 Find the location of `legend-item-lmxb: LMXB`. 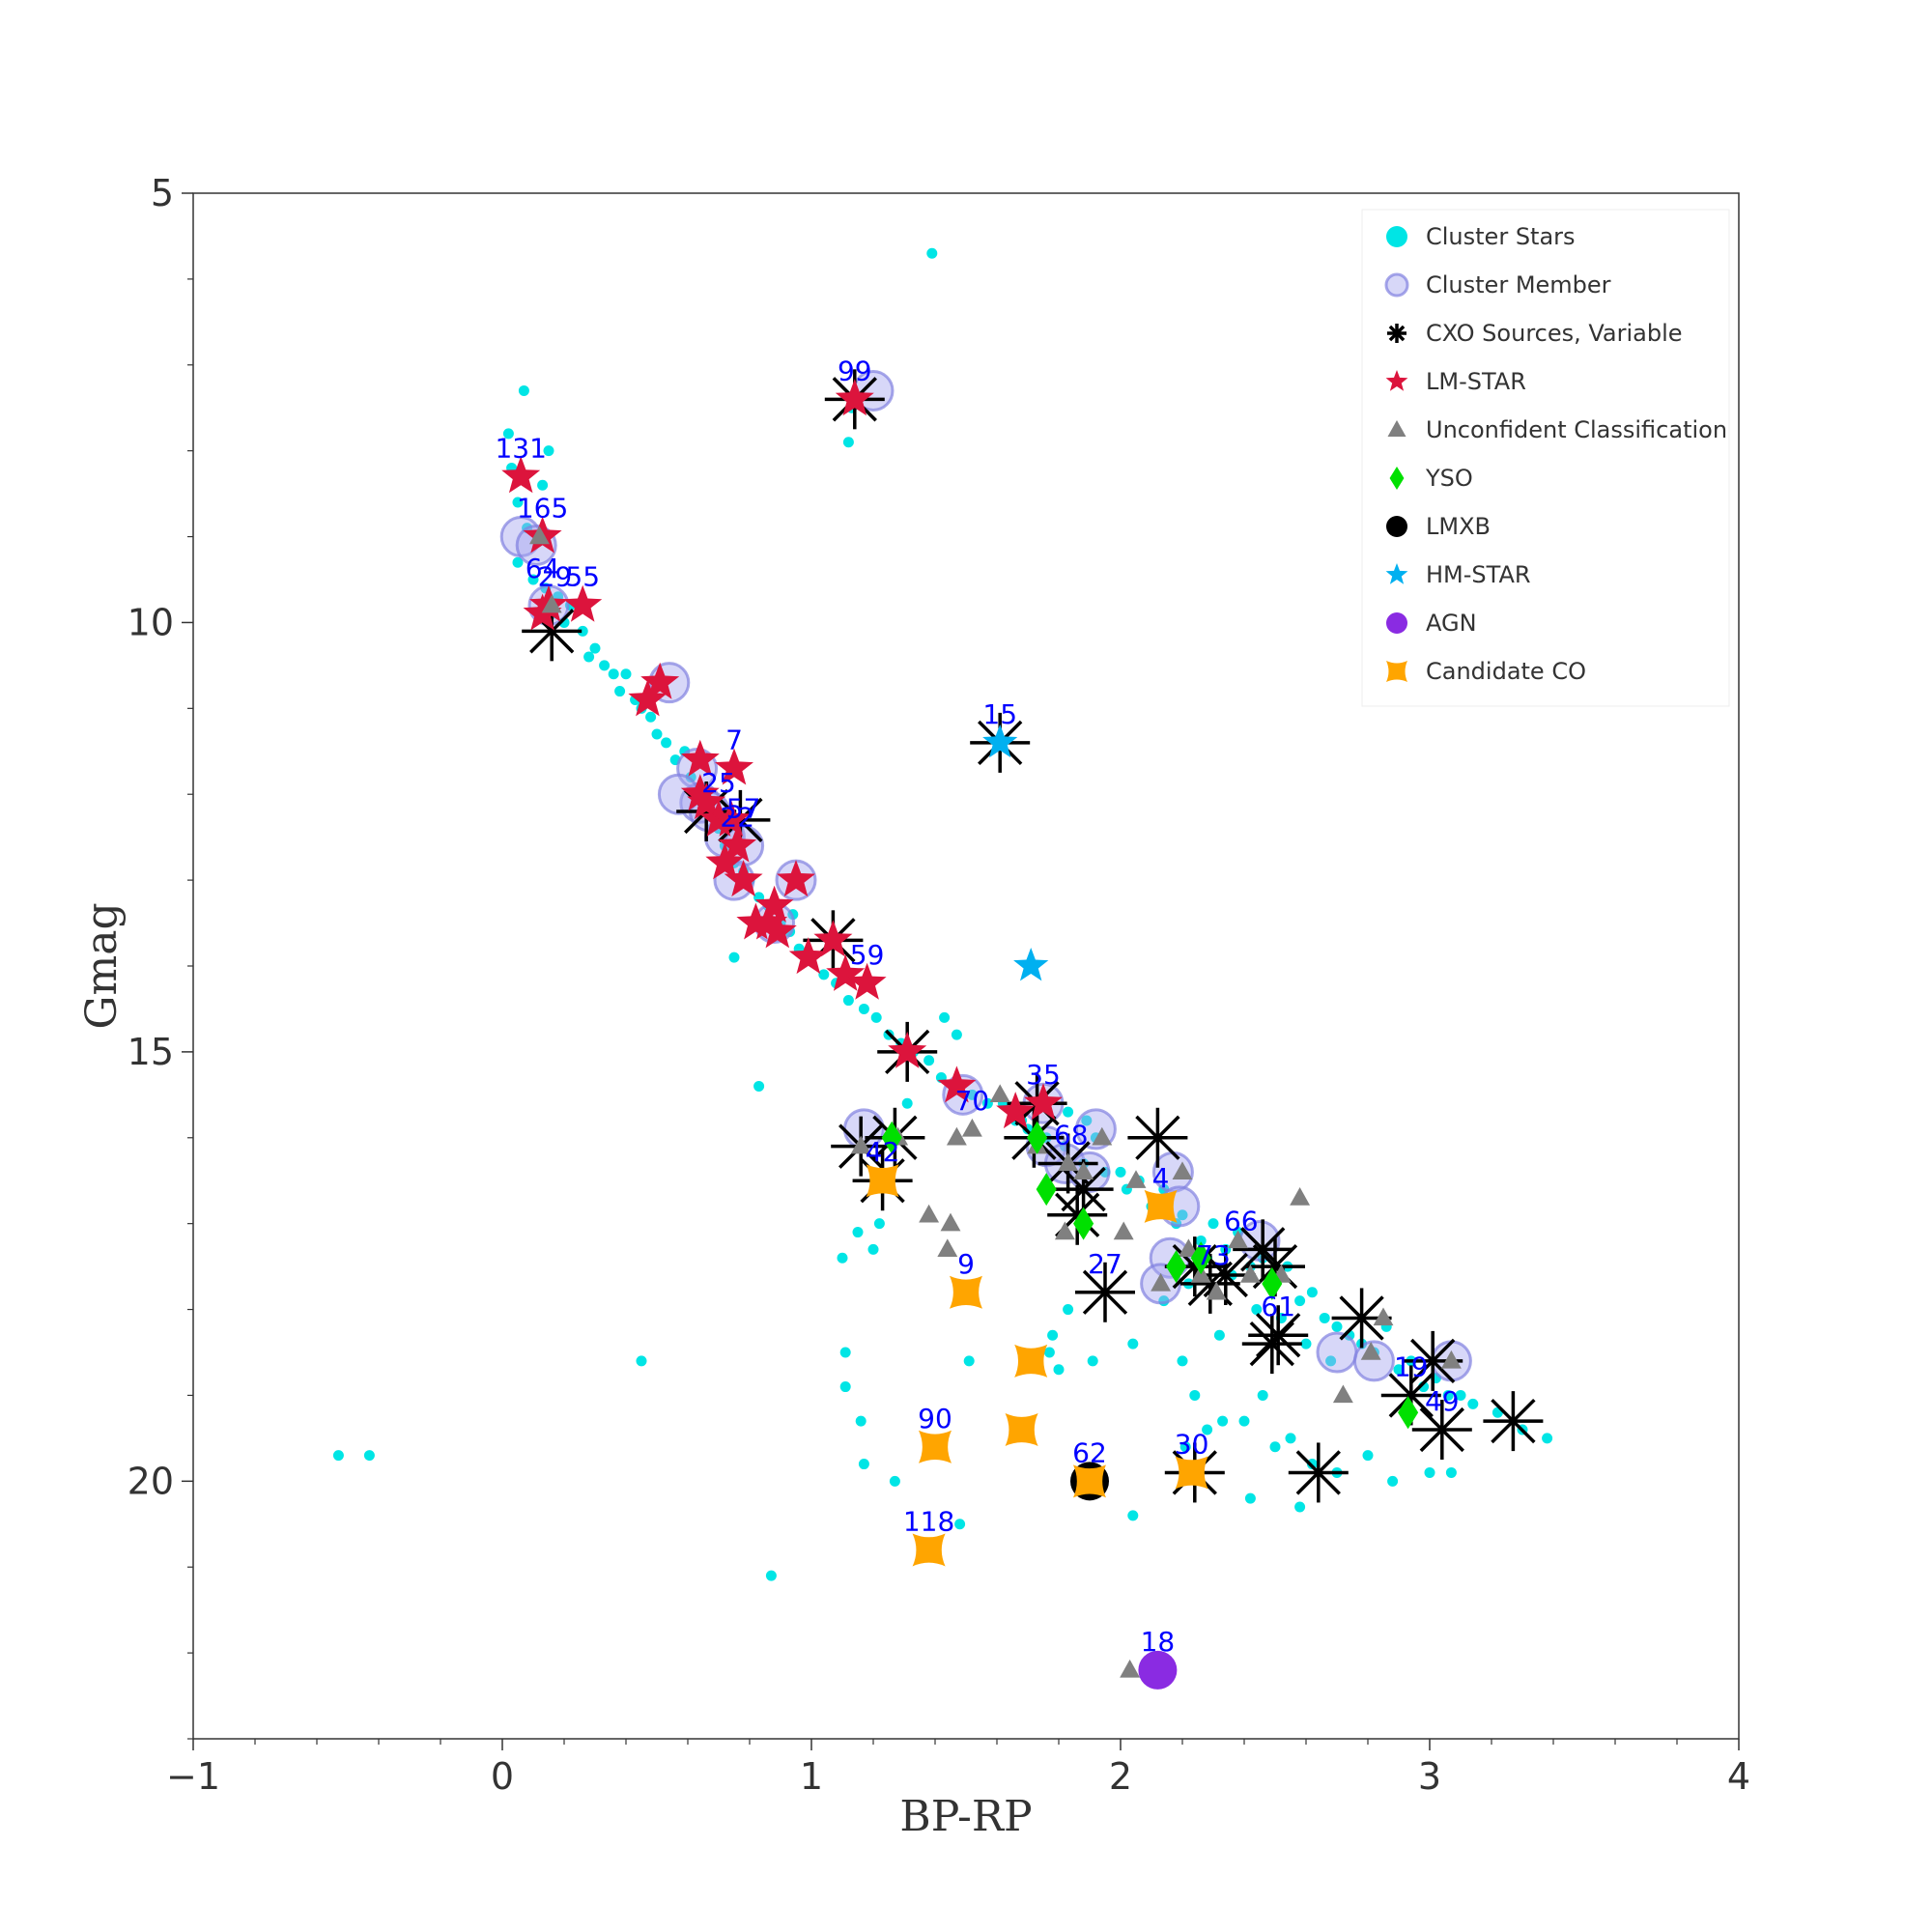

legend-item-lmxb: LMXB is located at coordinates (1438, 526).